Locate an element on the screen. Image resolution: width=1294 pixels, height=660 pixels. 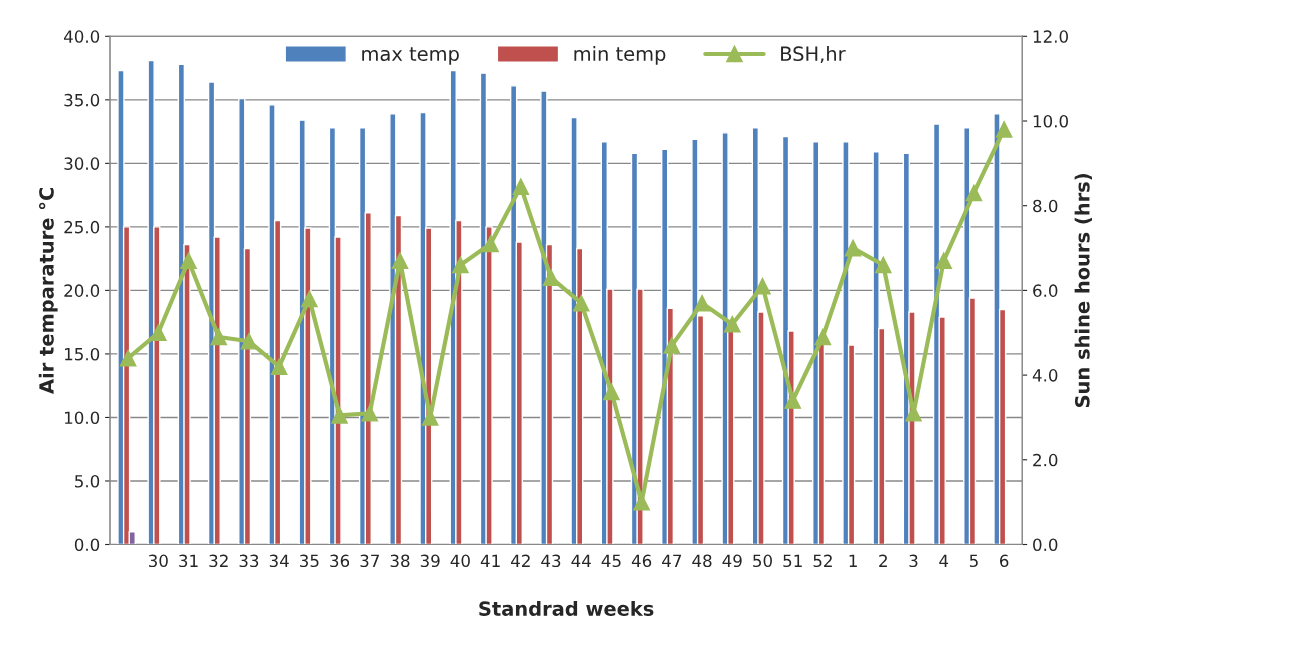
legend-label: max temp is located at coordinates (410, 56).